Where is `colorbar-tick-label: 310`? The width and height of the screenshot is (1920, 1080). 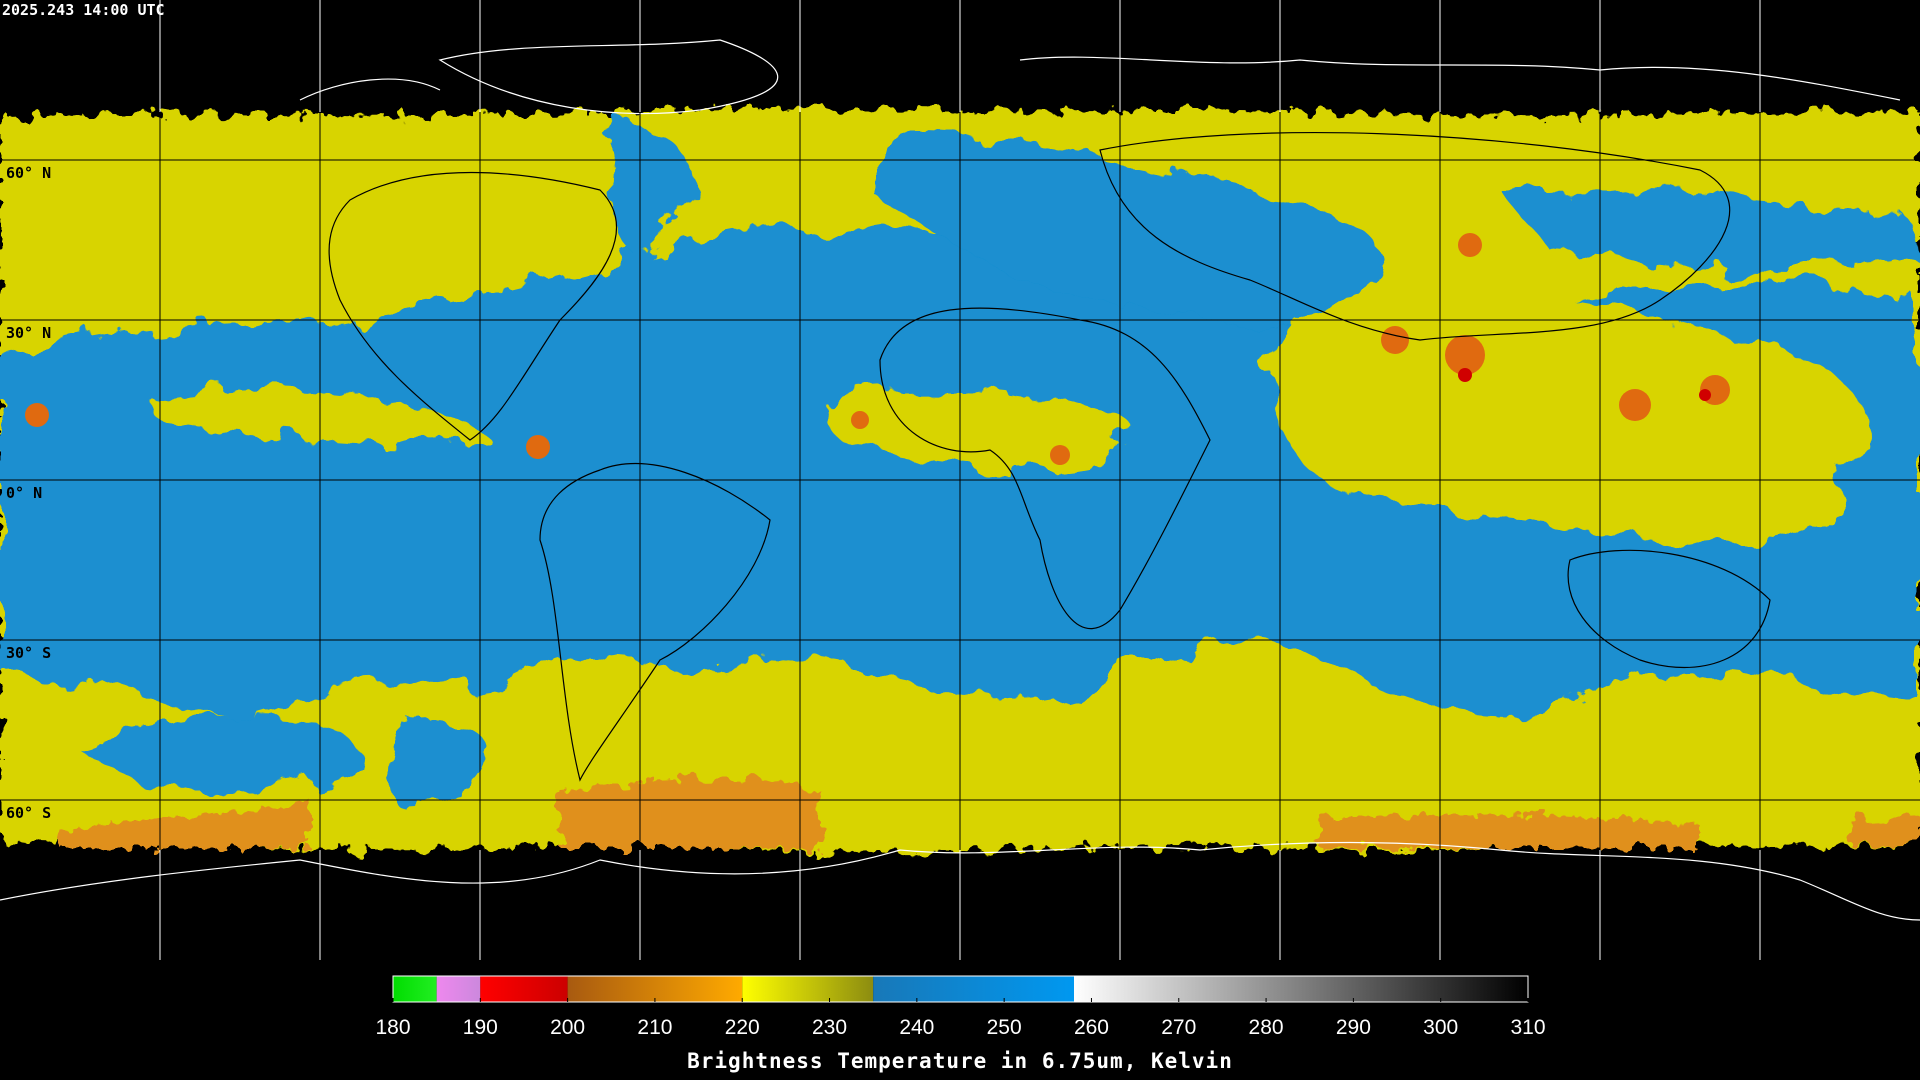 colorbar-tick-label: 310 is located at coordinates (1527, 1027).